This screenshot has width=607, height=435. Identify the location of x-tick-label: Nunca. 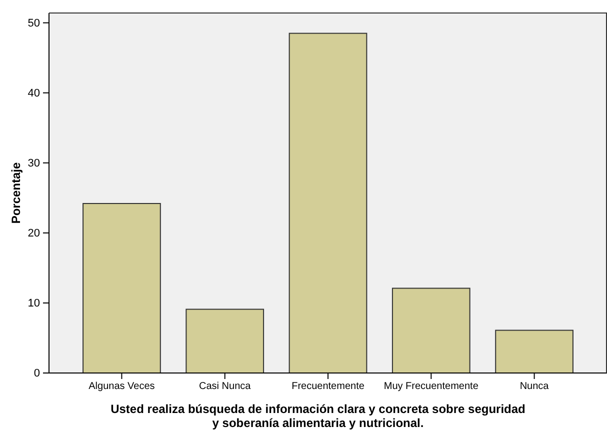
(535, 386).